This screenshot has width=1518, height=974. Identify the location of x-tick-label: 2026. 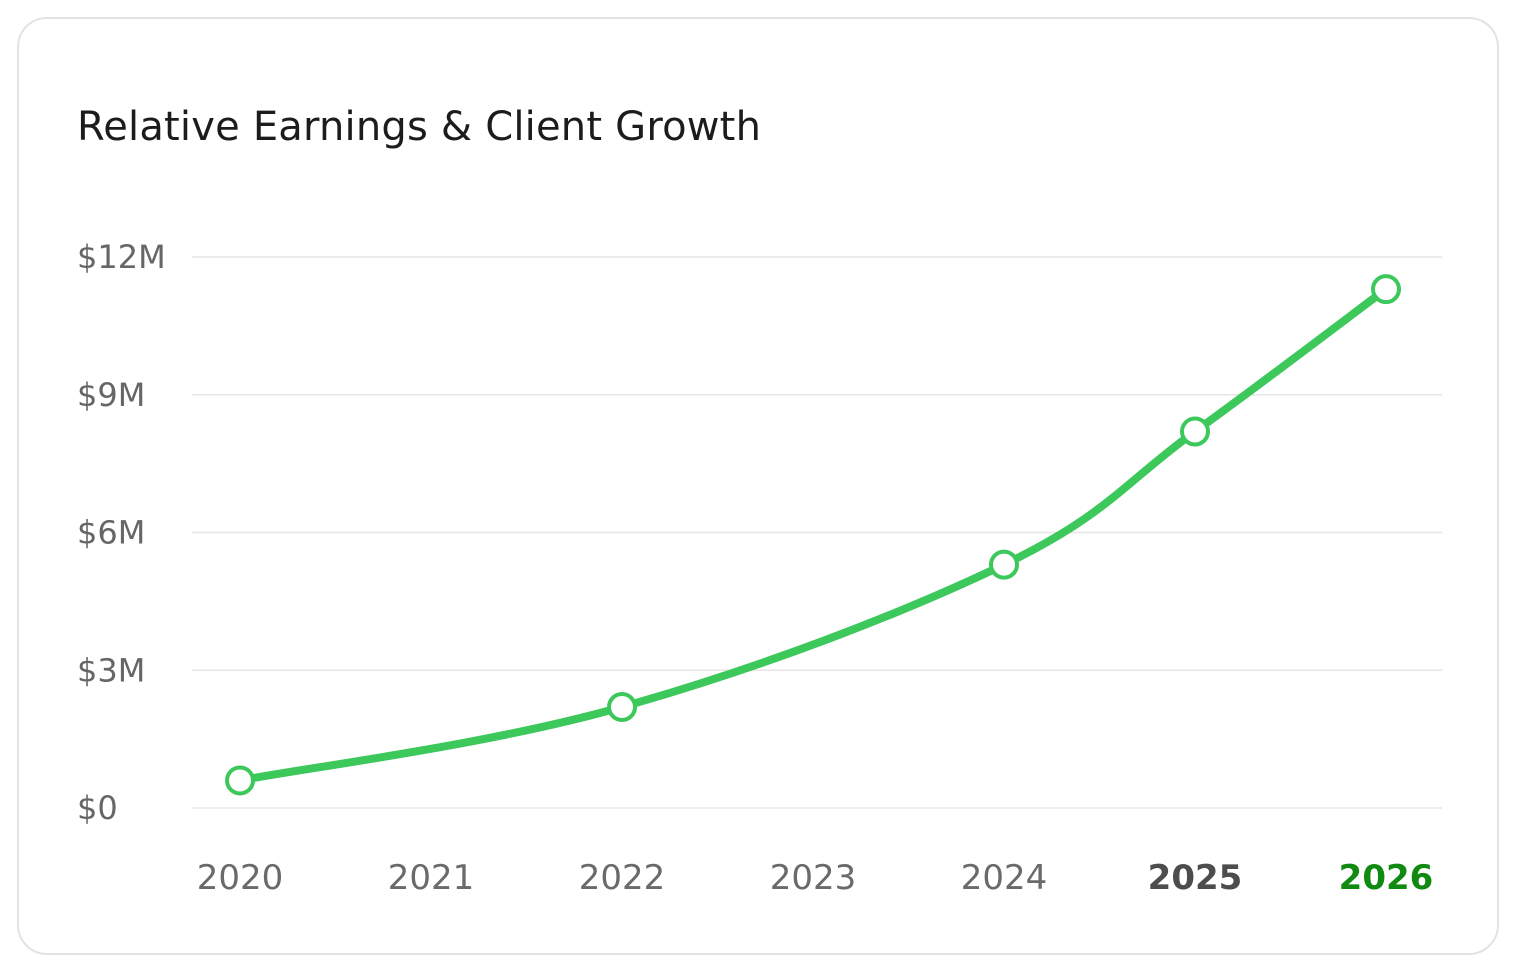
(1386, 878).